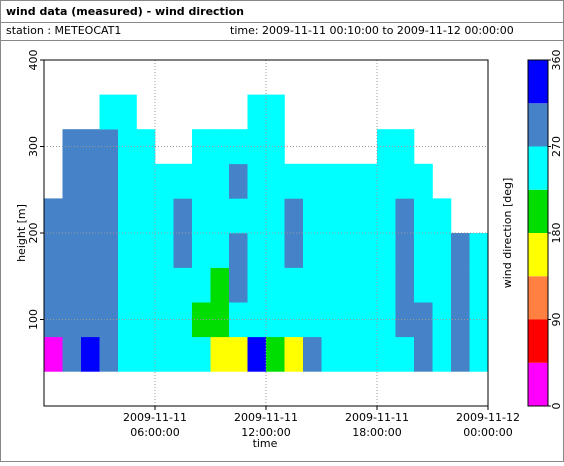 The image size is (564, 466). What do you see at coordinates (265, 432) in the screenshot?
I see `x-tick-label: 12:00:00` at bounding box center [265, 432].